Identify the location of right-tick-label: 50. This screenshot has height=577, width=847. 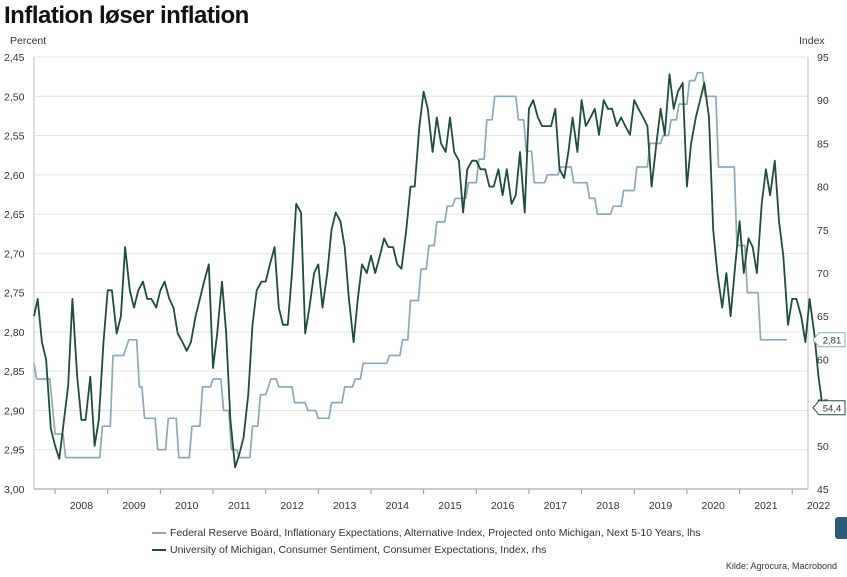
(823, 447).